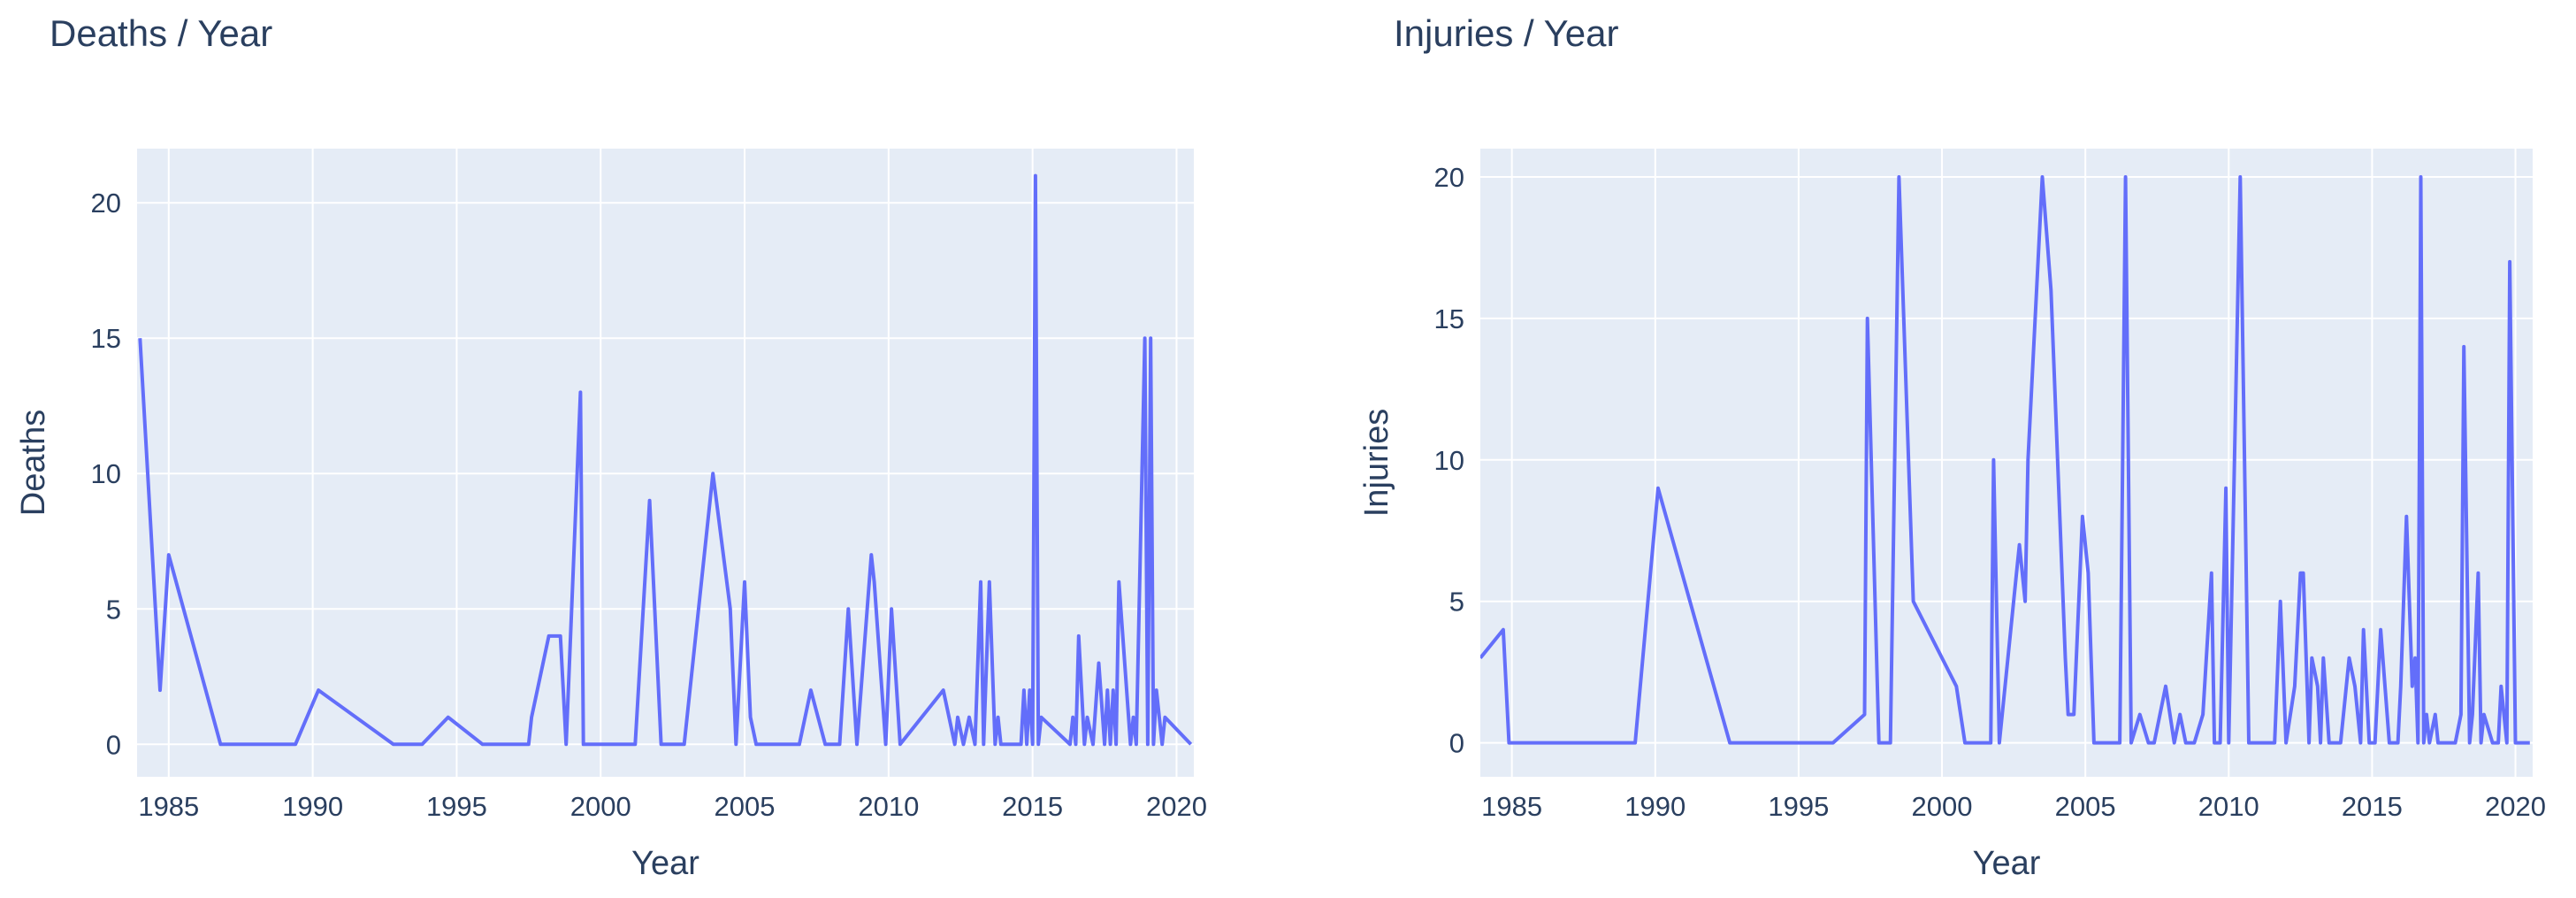  I want to click on chart-title: Injuries / Year, so click(1507, 33).